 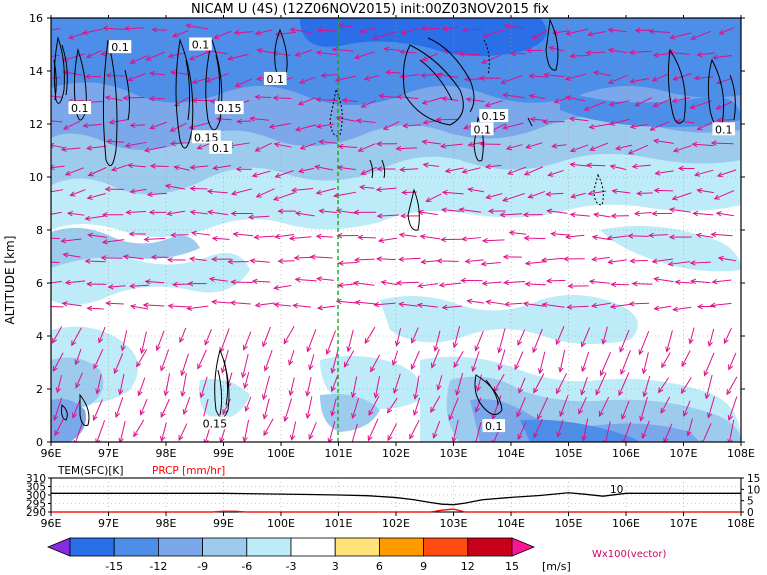 What do you see at coordinates (335, 566) in the screenshot?
I see `colorbar-label: 3` at bounding box center [335, 566].